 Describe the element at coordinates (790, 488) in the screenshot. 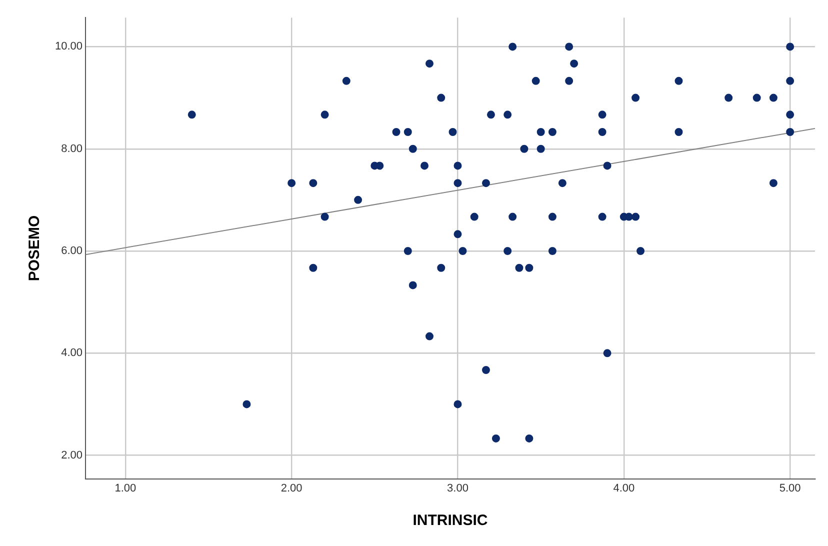

I see `x-tick-label: 5.00` at that location.